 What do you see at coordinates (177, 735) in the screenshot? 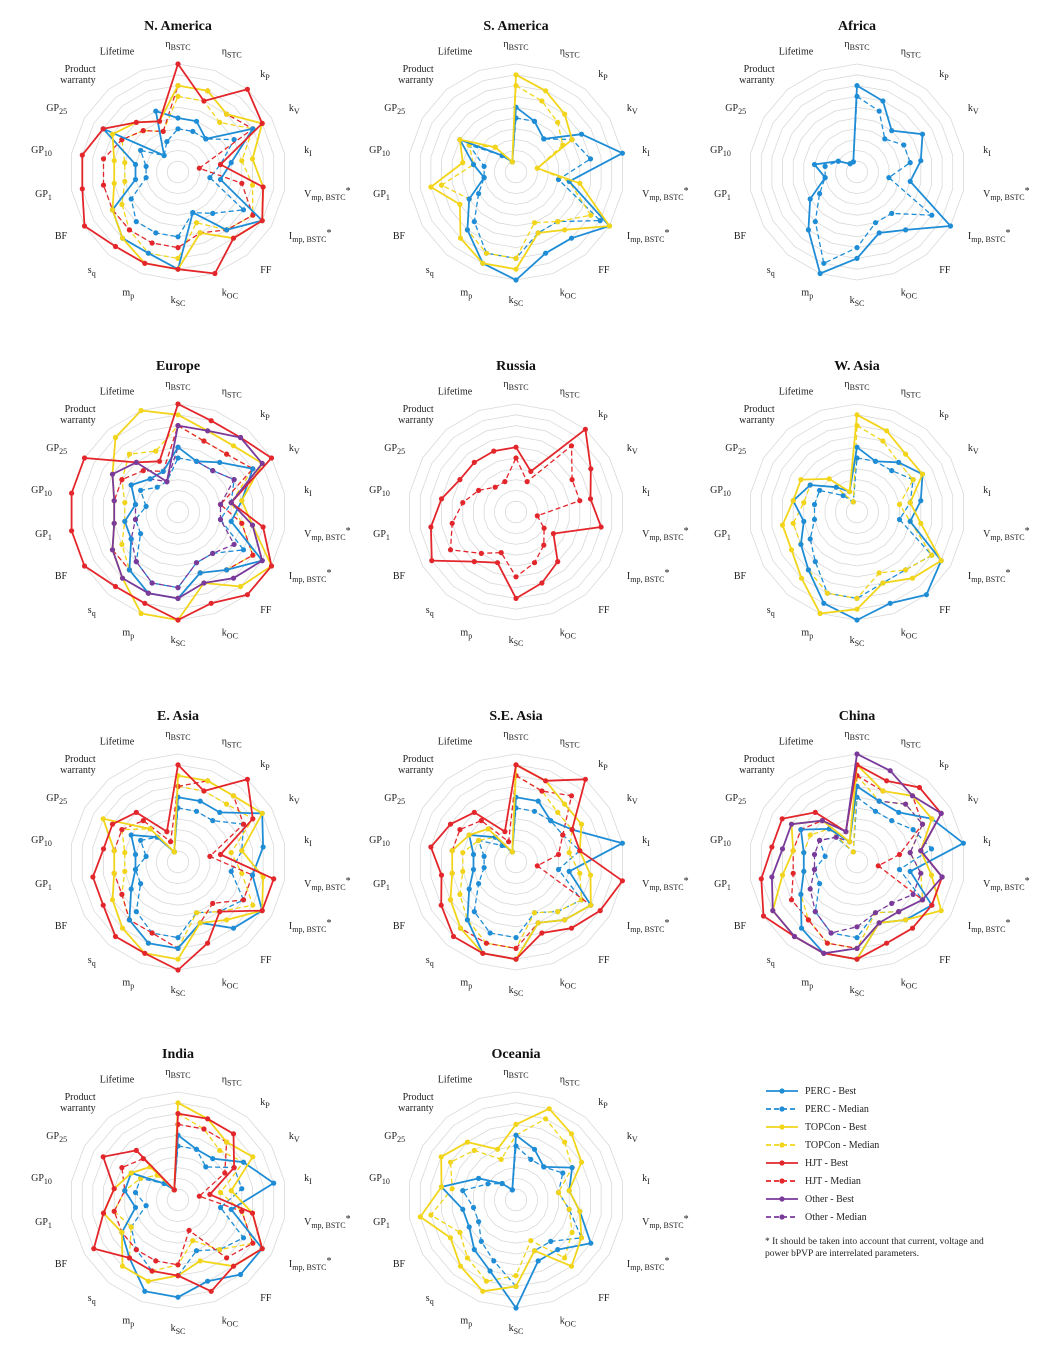
I see `axis-label-eta_bstc: ηBSTC` at bounding box center [177, 735].